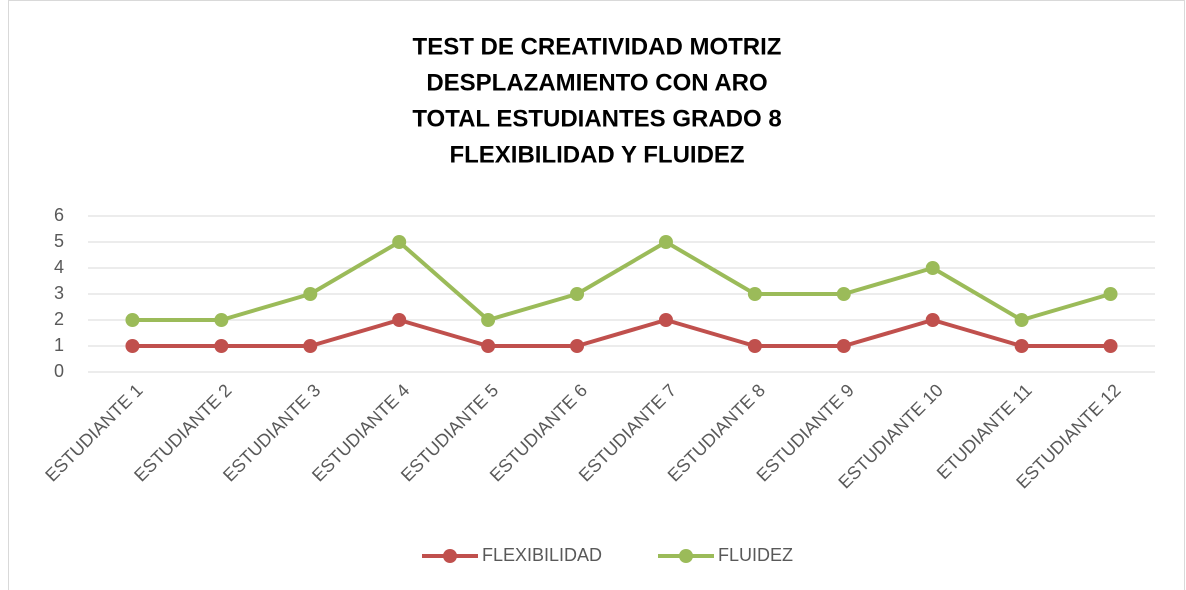 The height and width of the screenshot is (590, 1186). What do you see at coordinates (59, 345) in the screenshot?
I see `y-tick-label: 1` at bounding box center [59, 345].